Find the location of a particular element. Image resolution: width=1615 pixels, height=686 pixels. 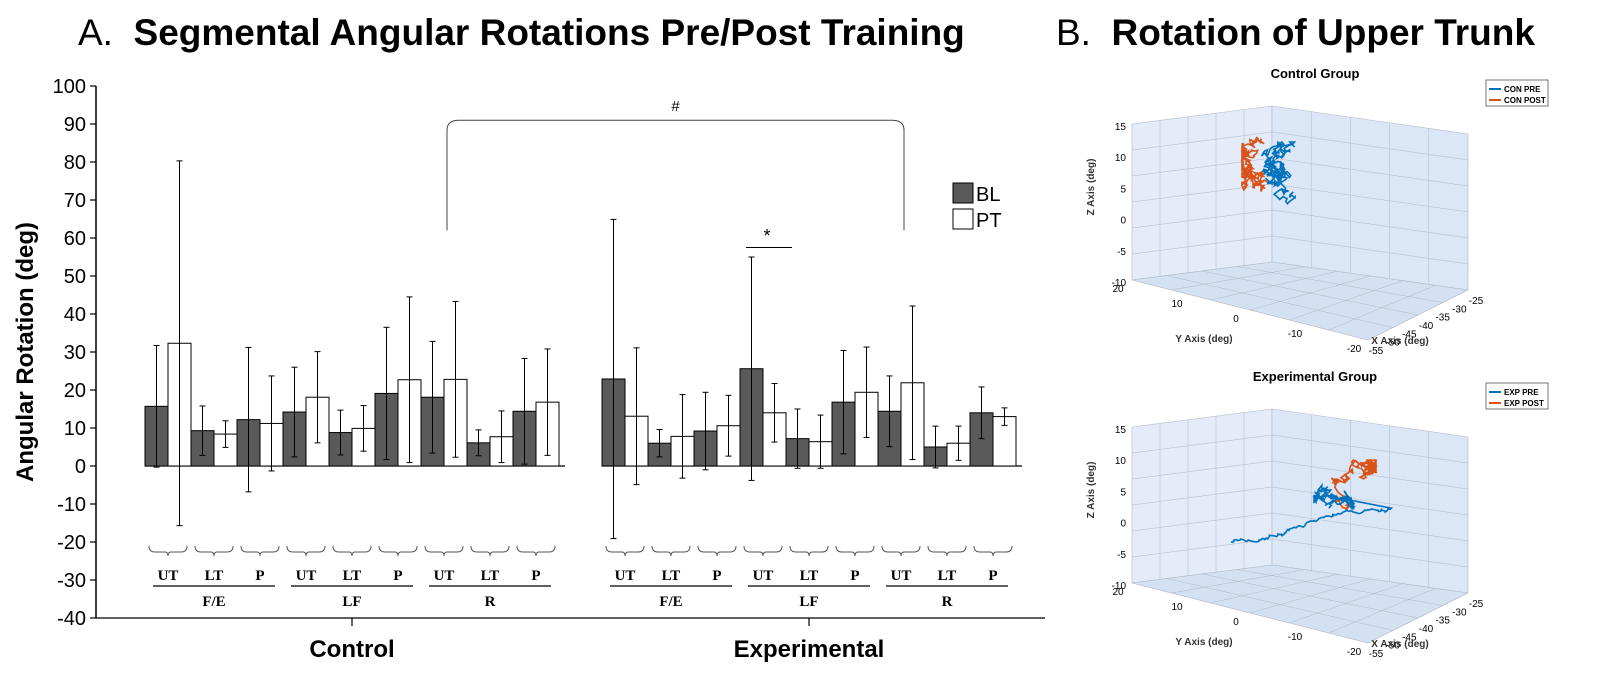

subgroup-label: LF is located at coordinates (808, 602).